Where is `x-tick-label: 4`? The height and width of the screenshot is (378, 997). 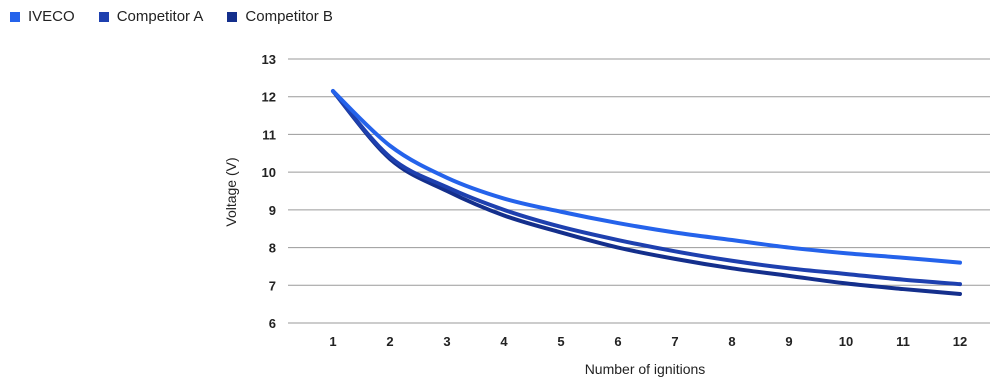 x-tick-label: 4 is located at coordinates (504, 341).